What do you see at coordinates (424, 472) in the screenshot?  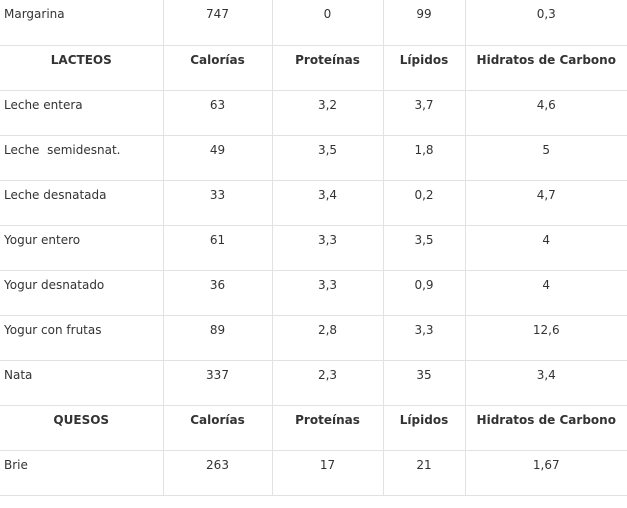 I see `cell: 21` at bounding box center [424, 472].